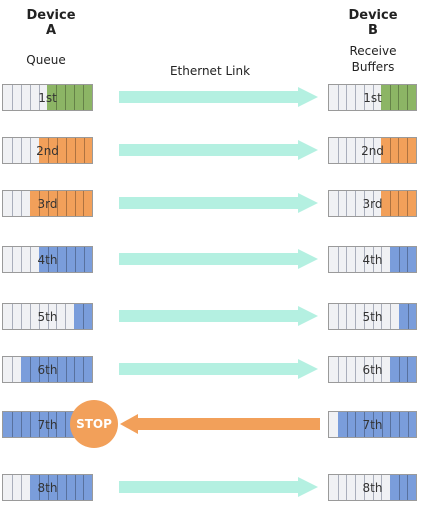  I want to click on device-b-subtitle-line1: Receive, so click(373, 51).